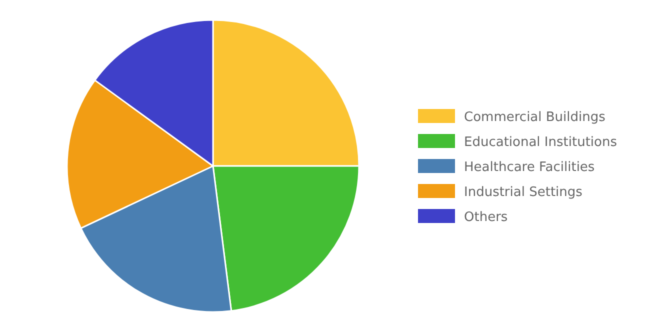  Describe the element at coordinates (535, 117) in the screenshot. I see `legend-label: Commercial Buildings` at that location.